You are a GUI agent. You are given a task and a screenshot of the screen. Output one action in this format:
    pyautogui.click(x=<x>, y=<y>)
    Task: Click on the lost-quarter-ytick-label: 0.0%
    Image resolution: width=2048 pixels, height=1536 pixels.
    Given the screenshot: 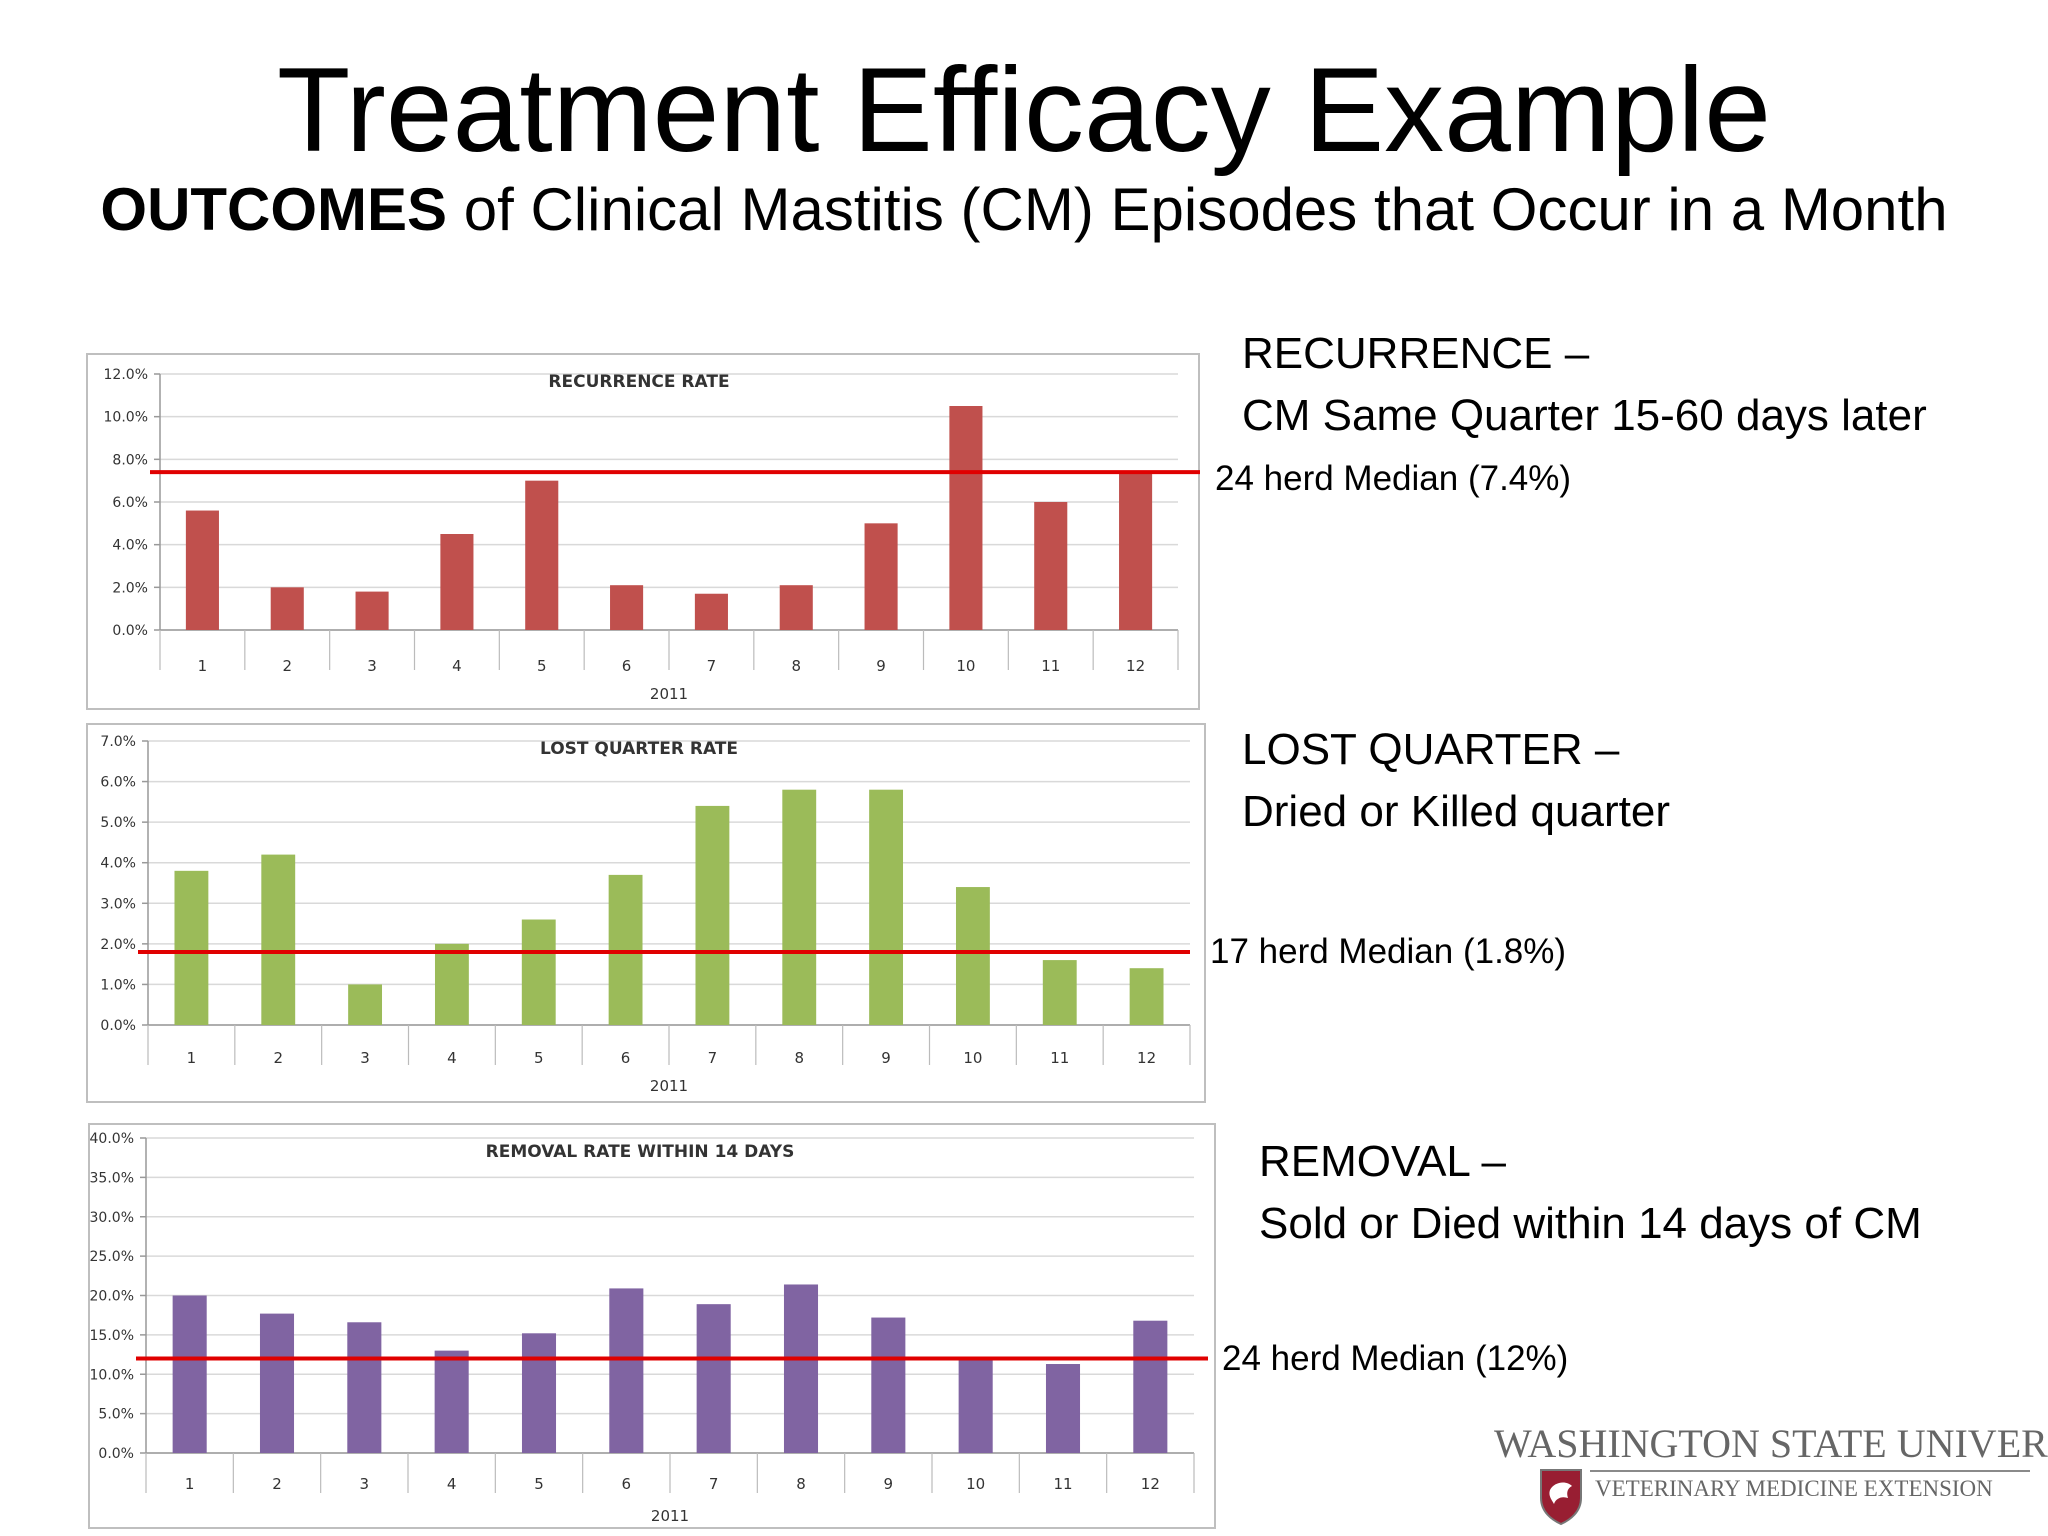 What is the action you would take?
    pyautogui.click(x=118, y=1026)
    